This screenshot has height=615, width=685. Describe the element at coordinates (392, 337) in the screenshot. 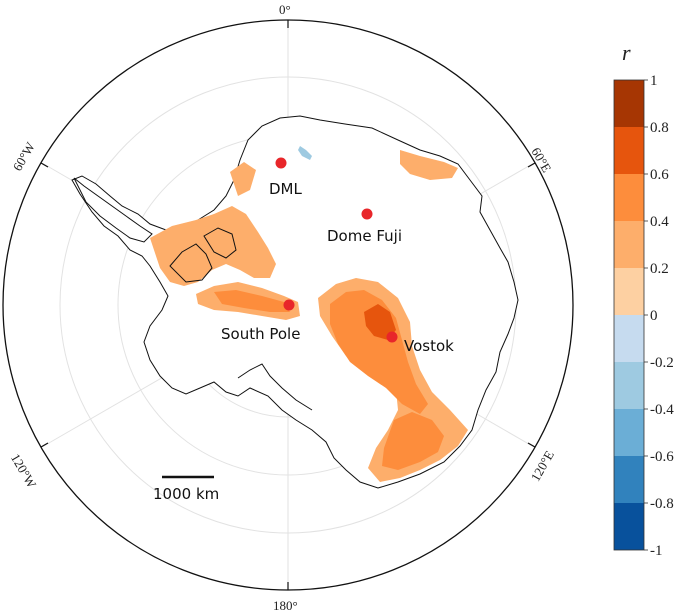

I see `station-marker-vostok` at that location.